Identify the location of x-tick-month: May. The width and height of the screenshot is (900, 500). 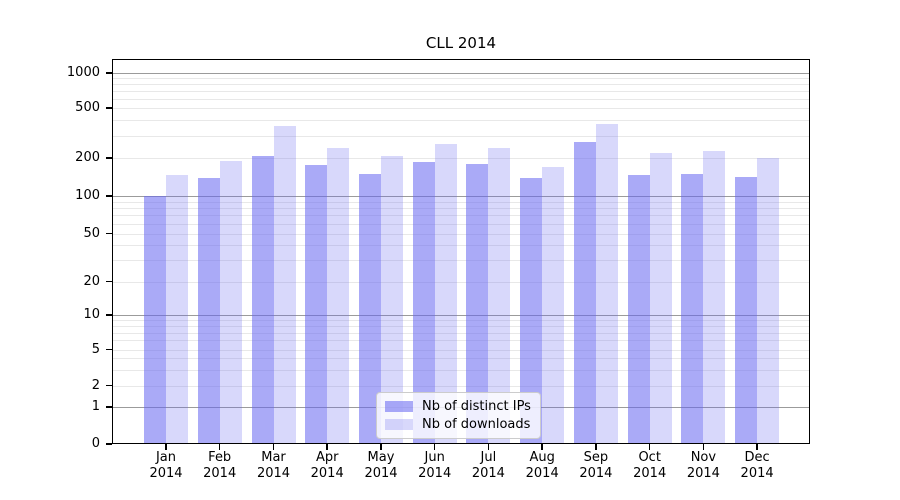
(381, 457).